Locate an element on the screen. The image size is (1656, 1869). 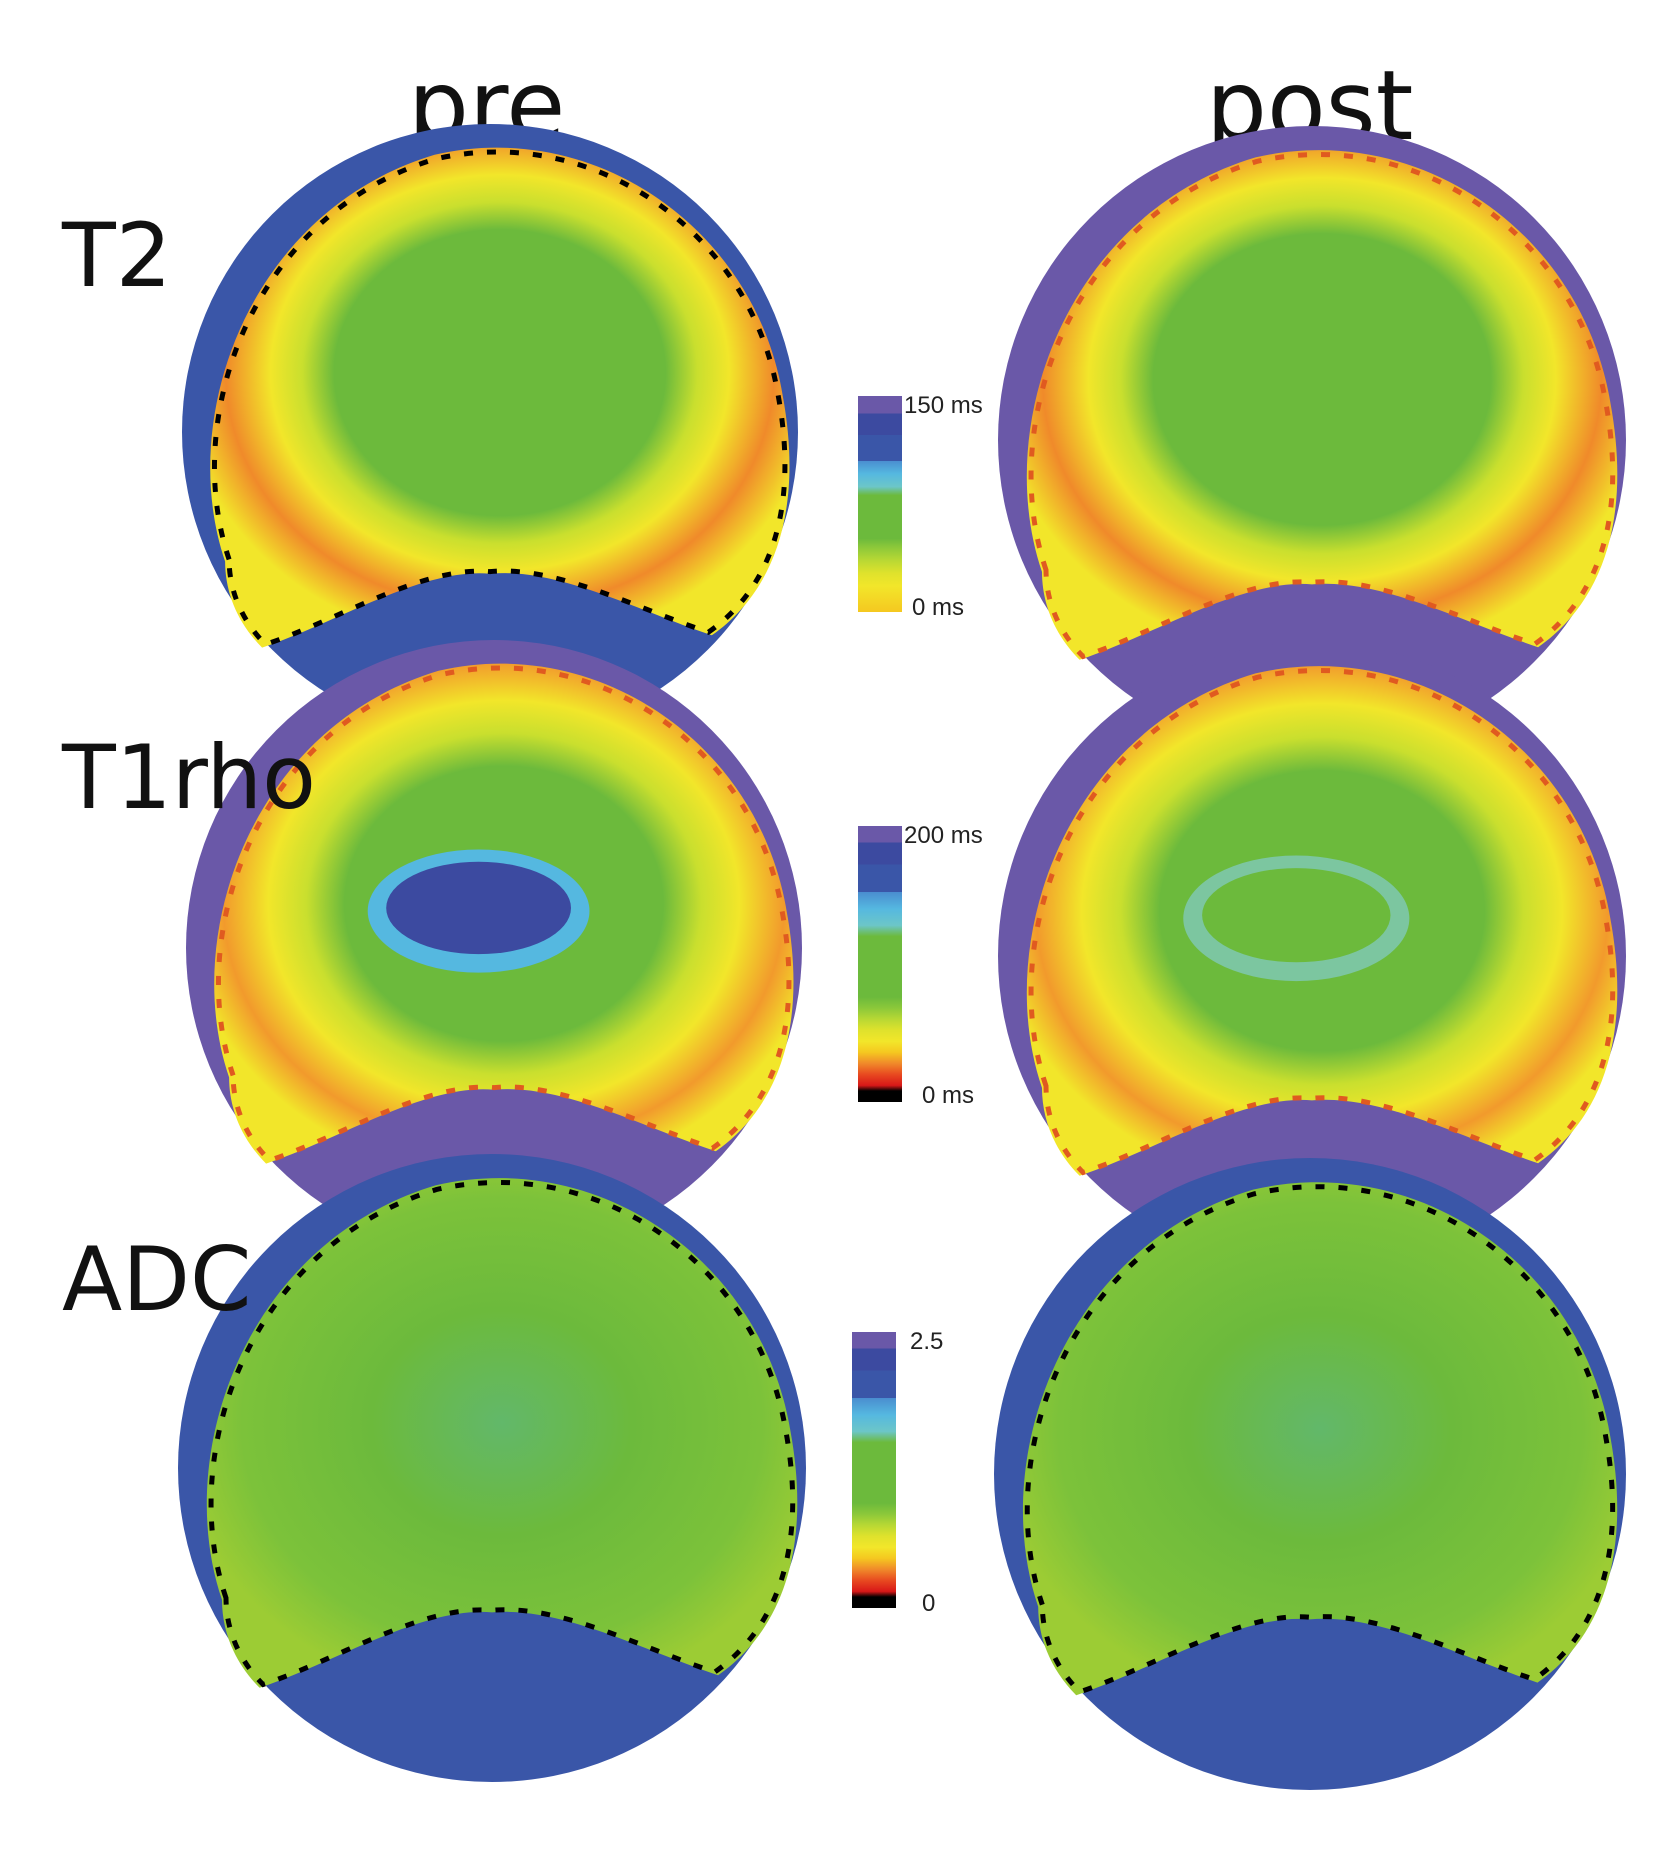
row-label-t2: T2 is located at coordinates (117, 255).